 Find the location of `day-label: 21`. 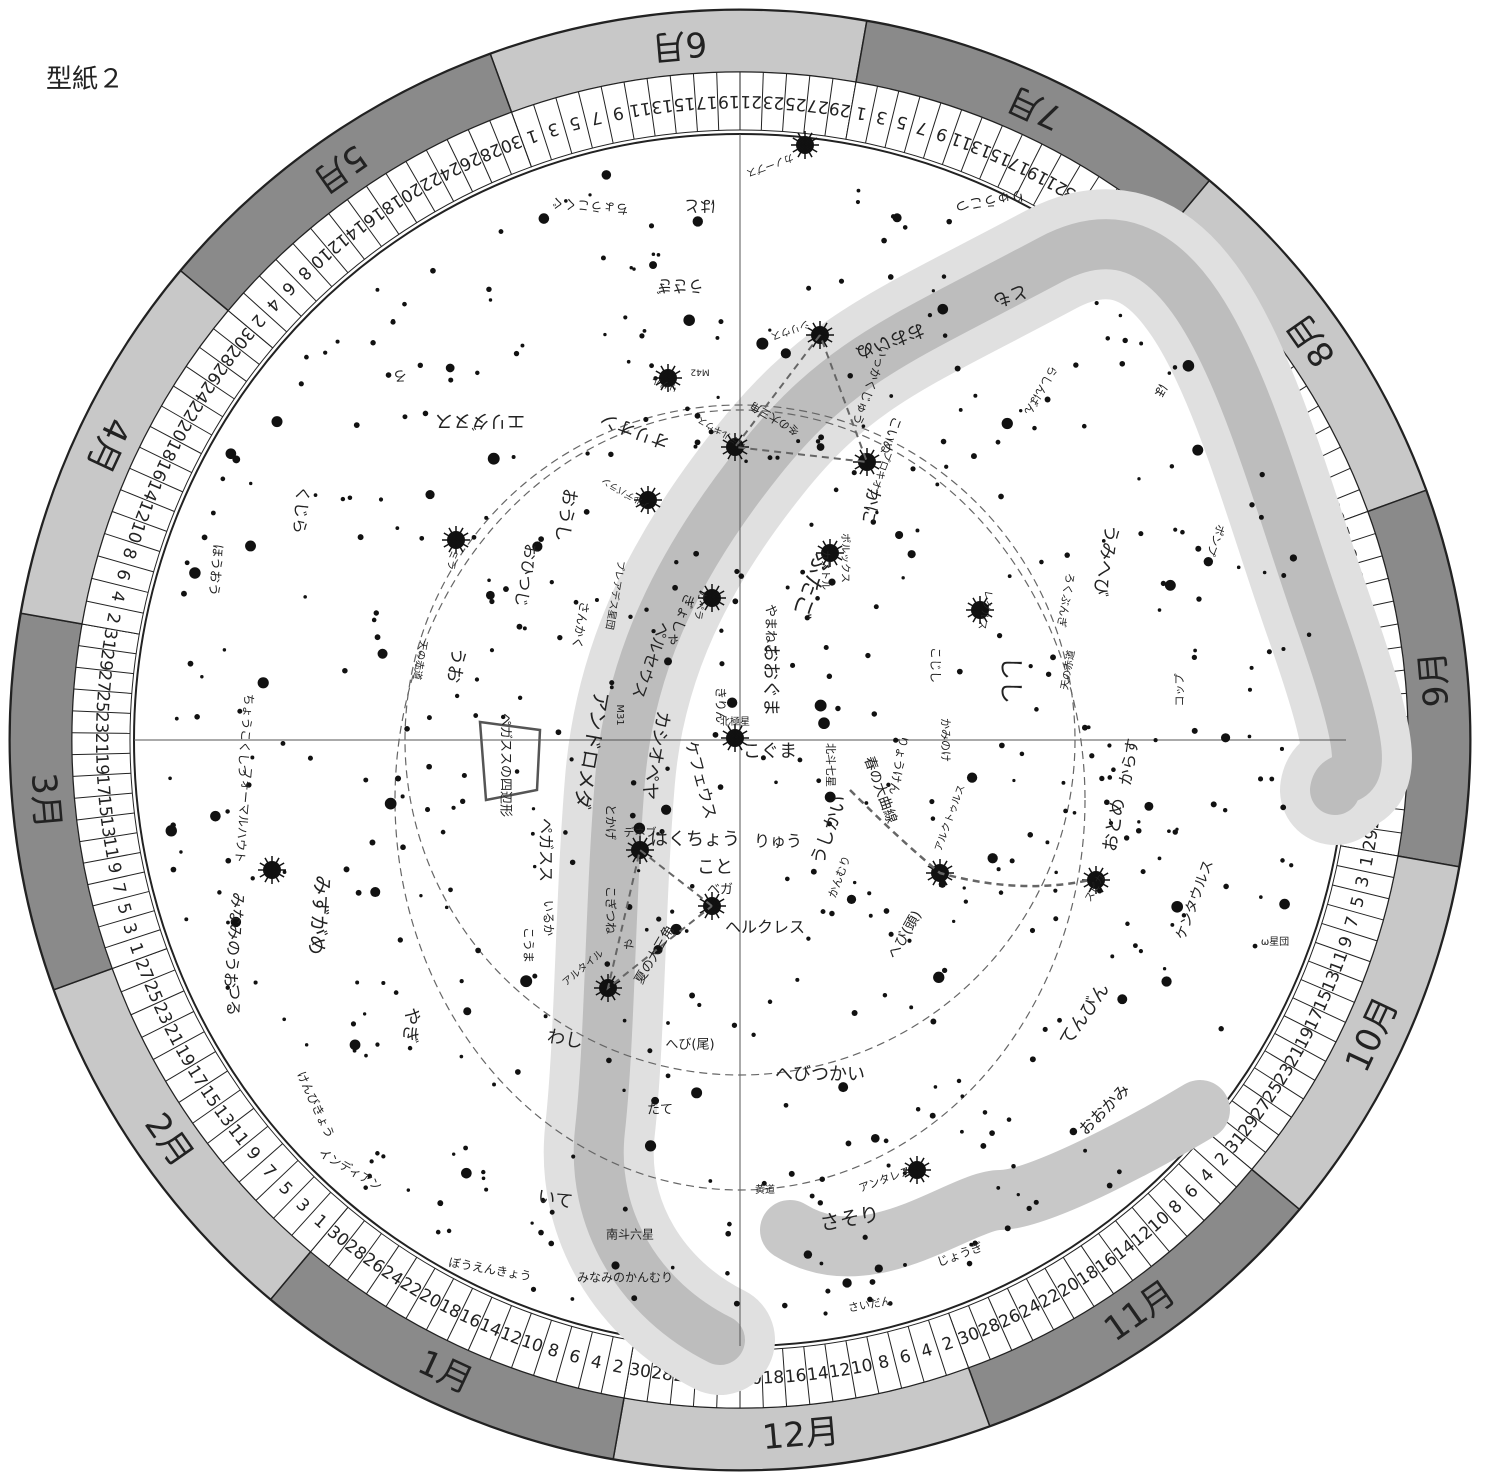

day-label: 21 is located at coordinates (751, 101).